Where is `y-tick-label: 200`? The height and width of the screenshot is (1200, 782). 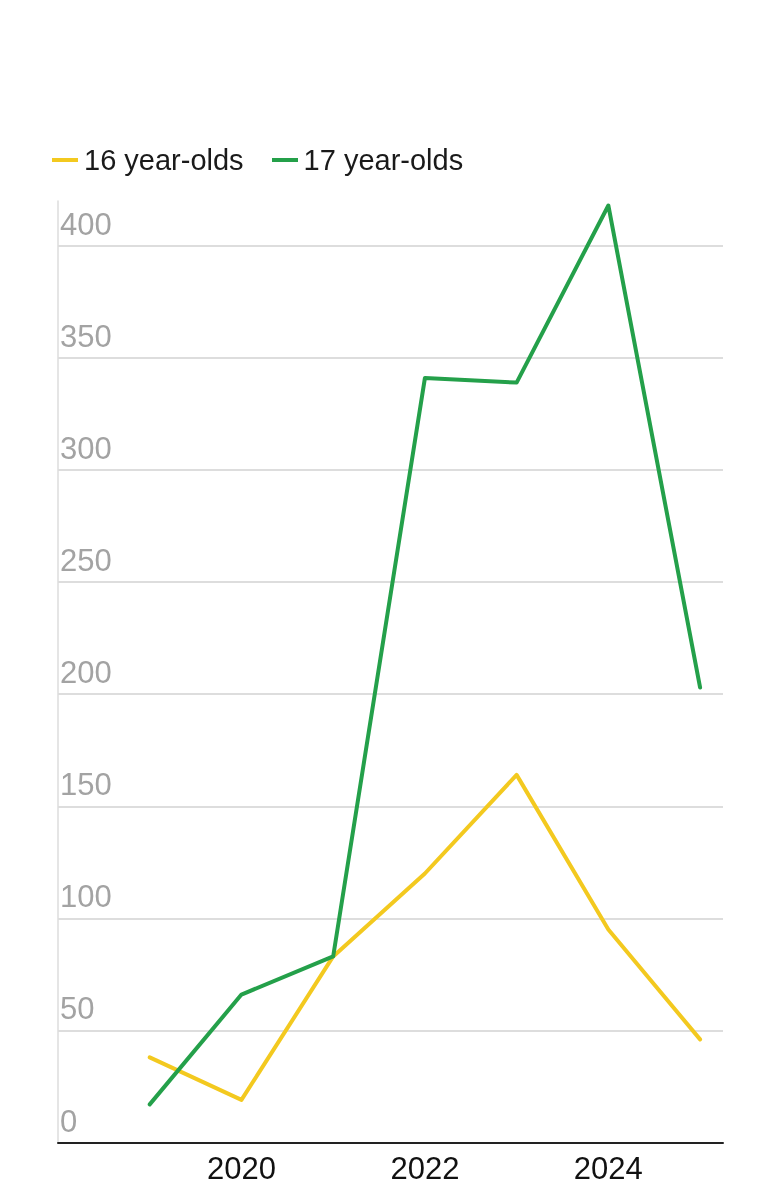
y-tick-label: 200 is located at coordinates (86, 673).